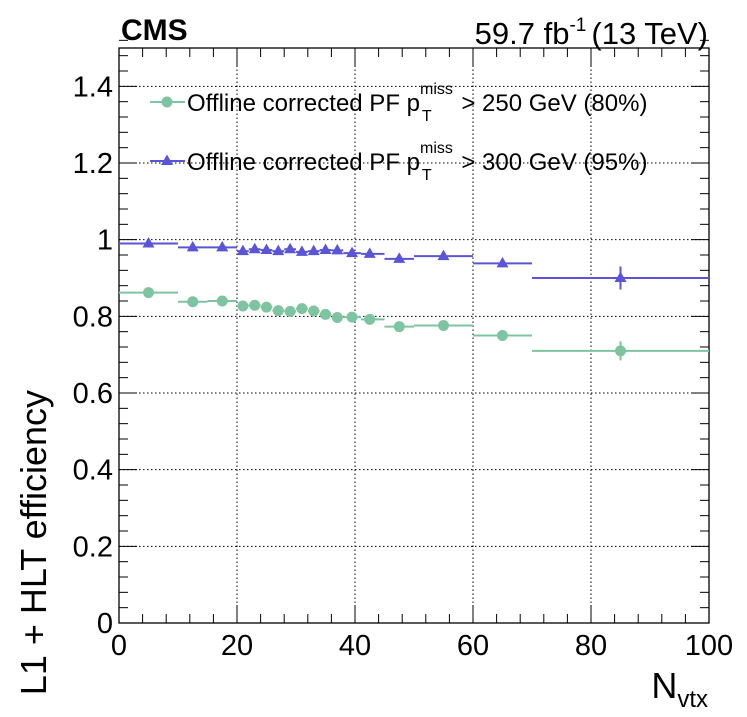  Describe the element at coordinates (237, 646) in the screenshot. I see `x-tick-label: 20` at that location.